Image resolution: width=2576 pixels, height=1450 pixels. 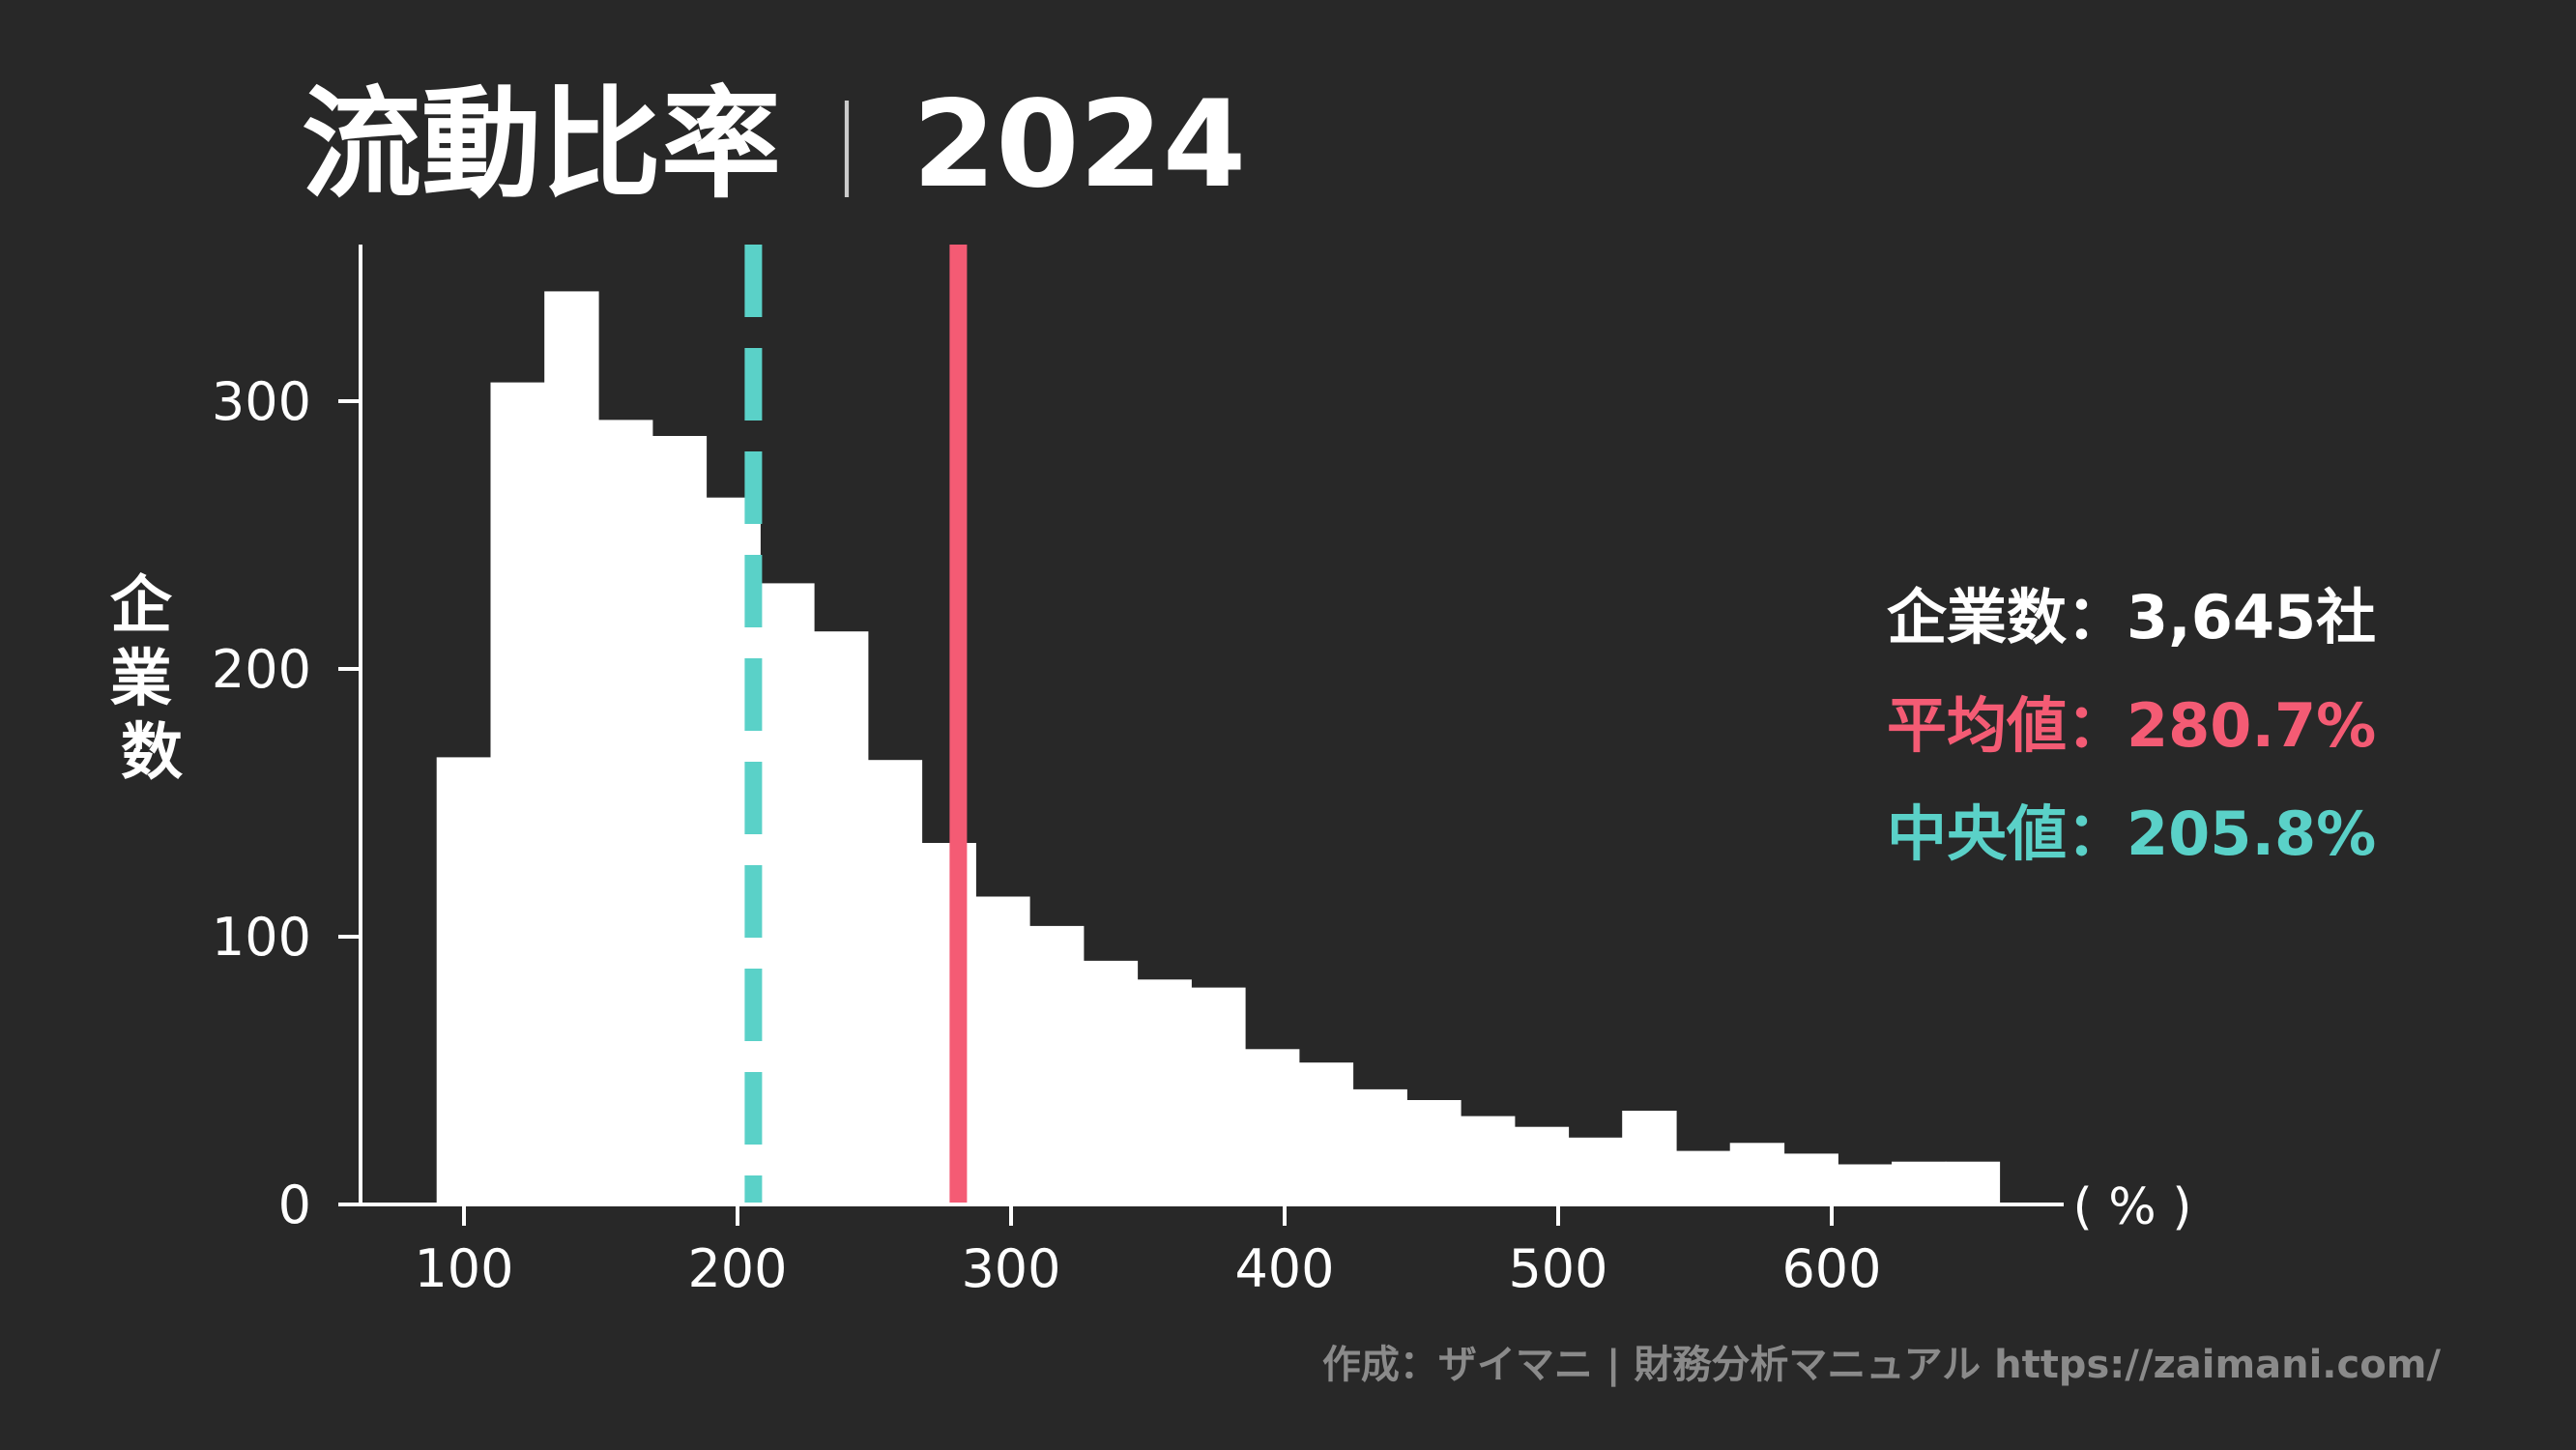 I want to click on stat-median: 中央値：205.8%, so click(x=2132, y=834).